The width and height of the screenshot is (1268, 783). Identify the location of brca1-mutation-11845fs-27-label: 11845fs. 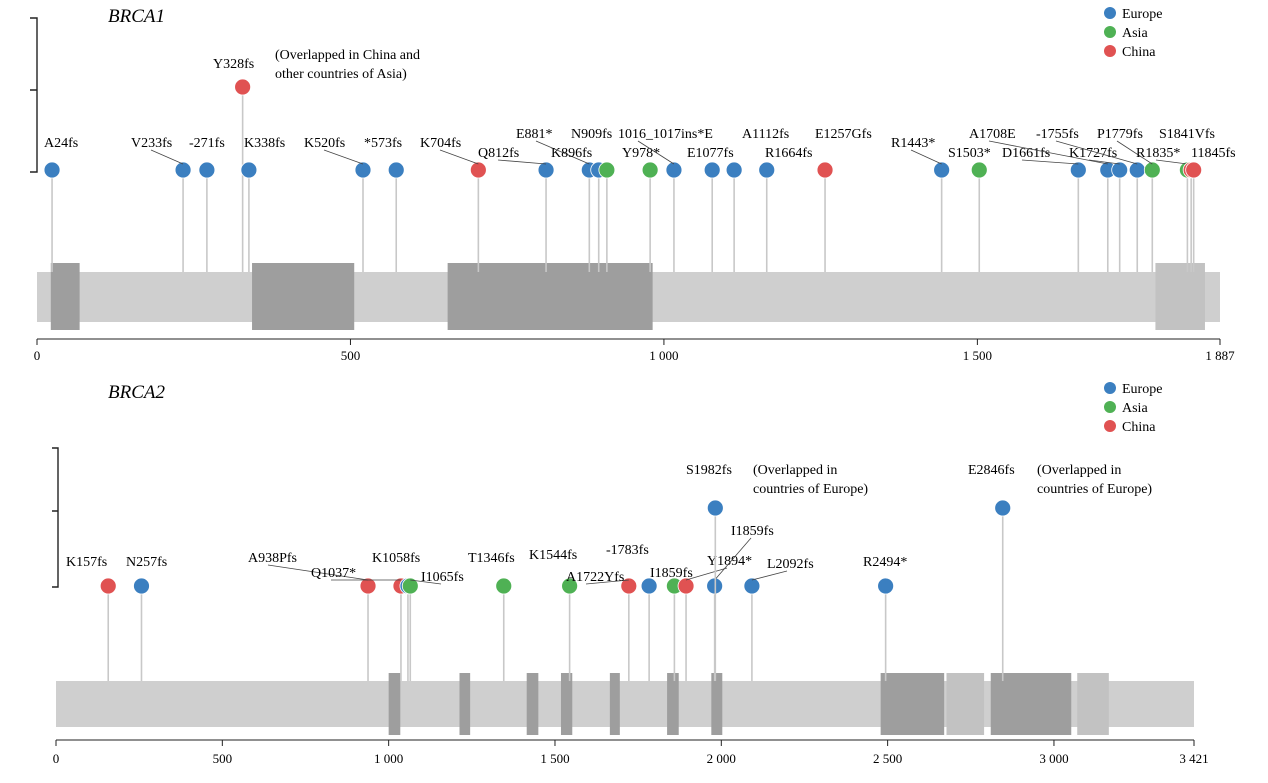
(1213, 153).